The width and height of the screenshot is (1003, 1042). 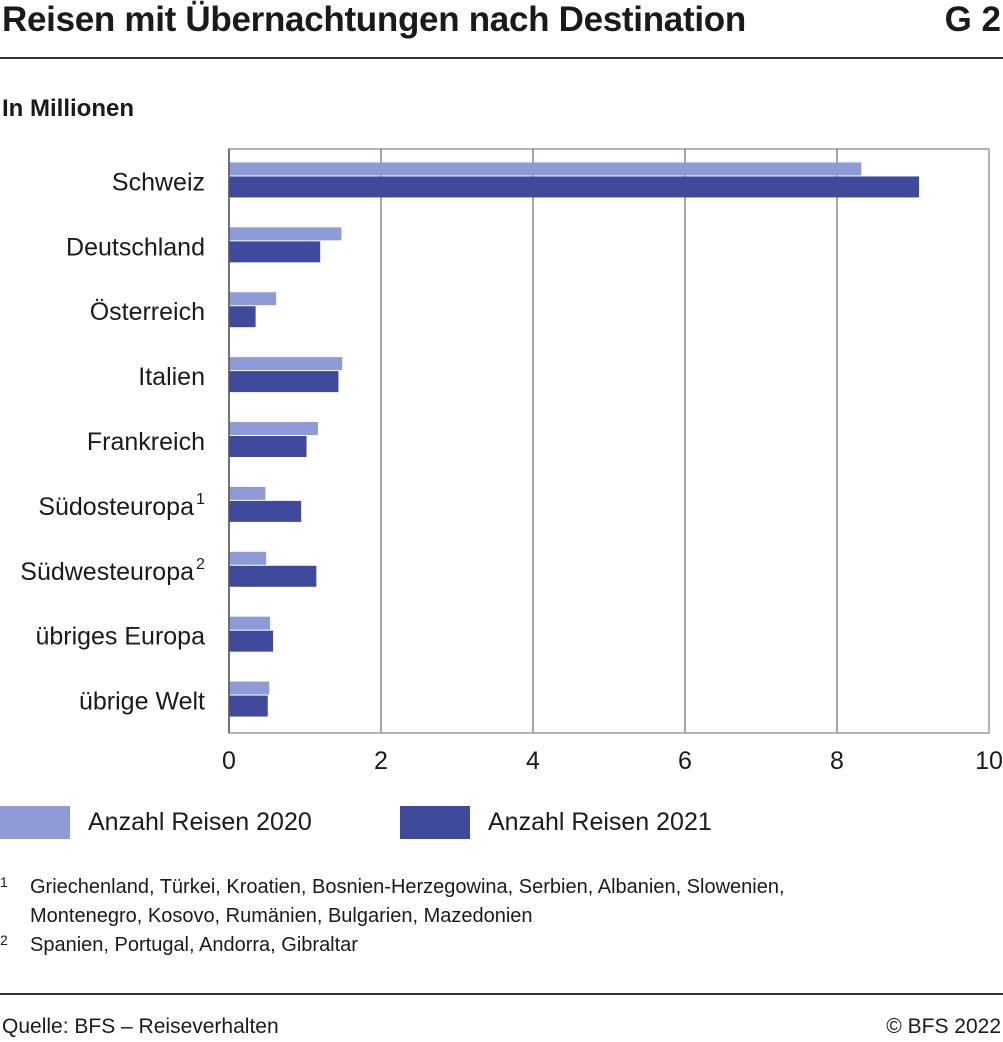 What do you see at coordinates (501, 945) in the screenshot?
I see `footnote-2: 2 Spanien, Portugal, Andorra, Gibraltar` at bounding box center [501, 945].